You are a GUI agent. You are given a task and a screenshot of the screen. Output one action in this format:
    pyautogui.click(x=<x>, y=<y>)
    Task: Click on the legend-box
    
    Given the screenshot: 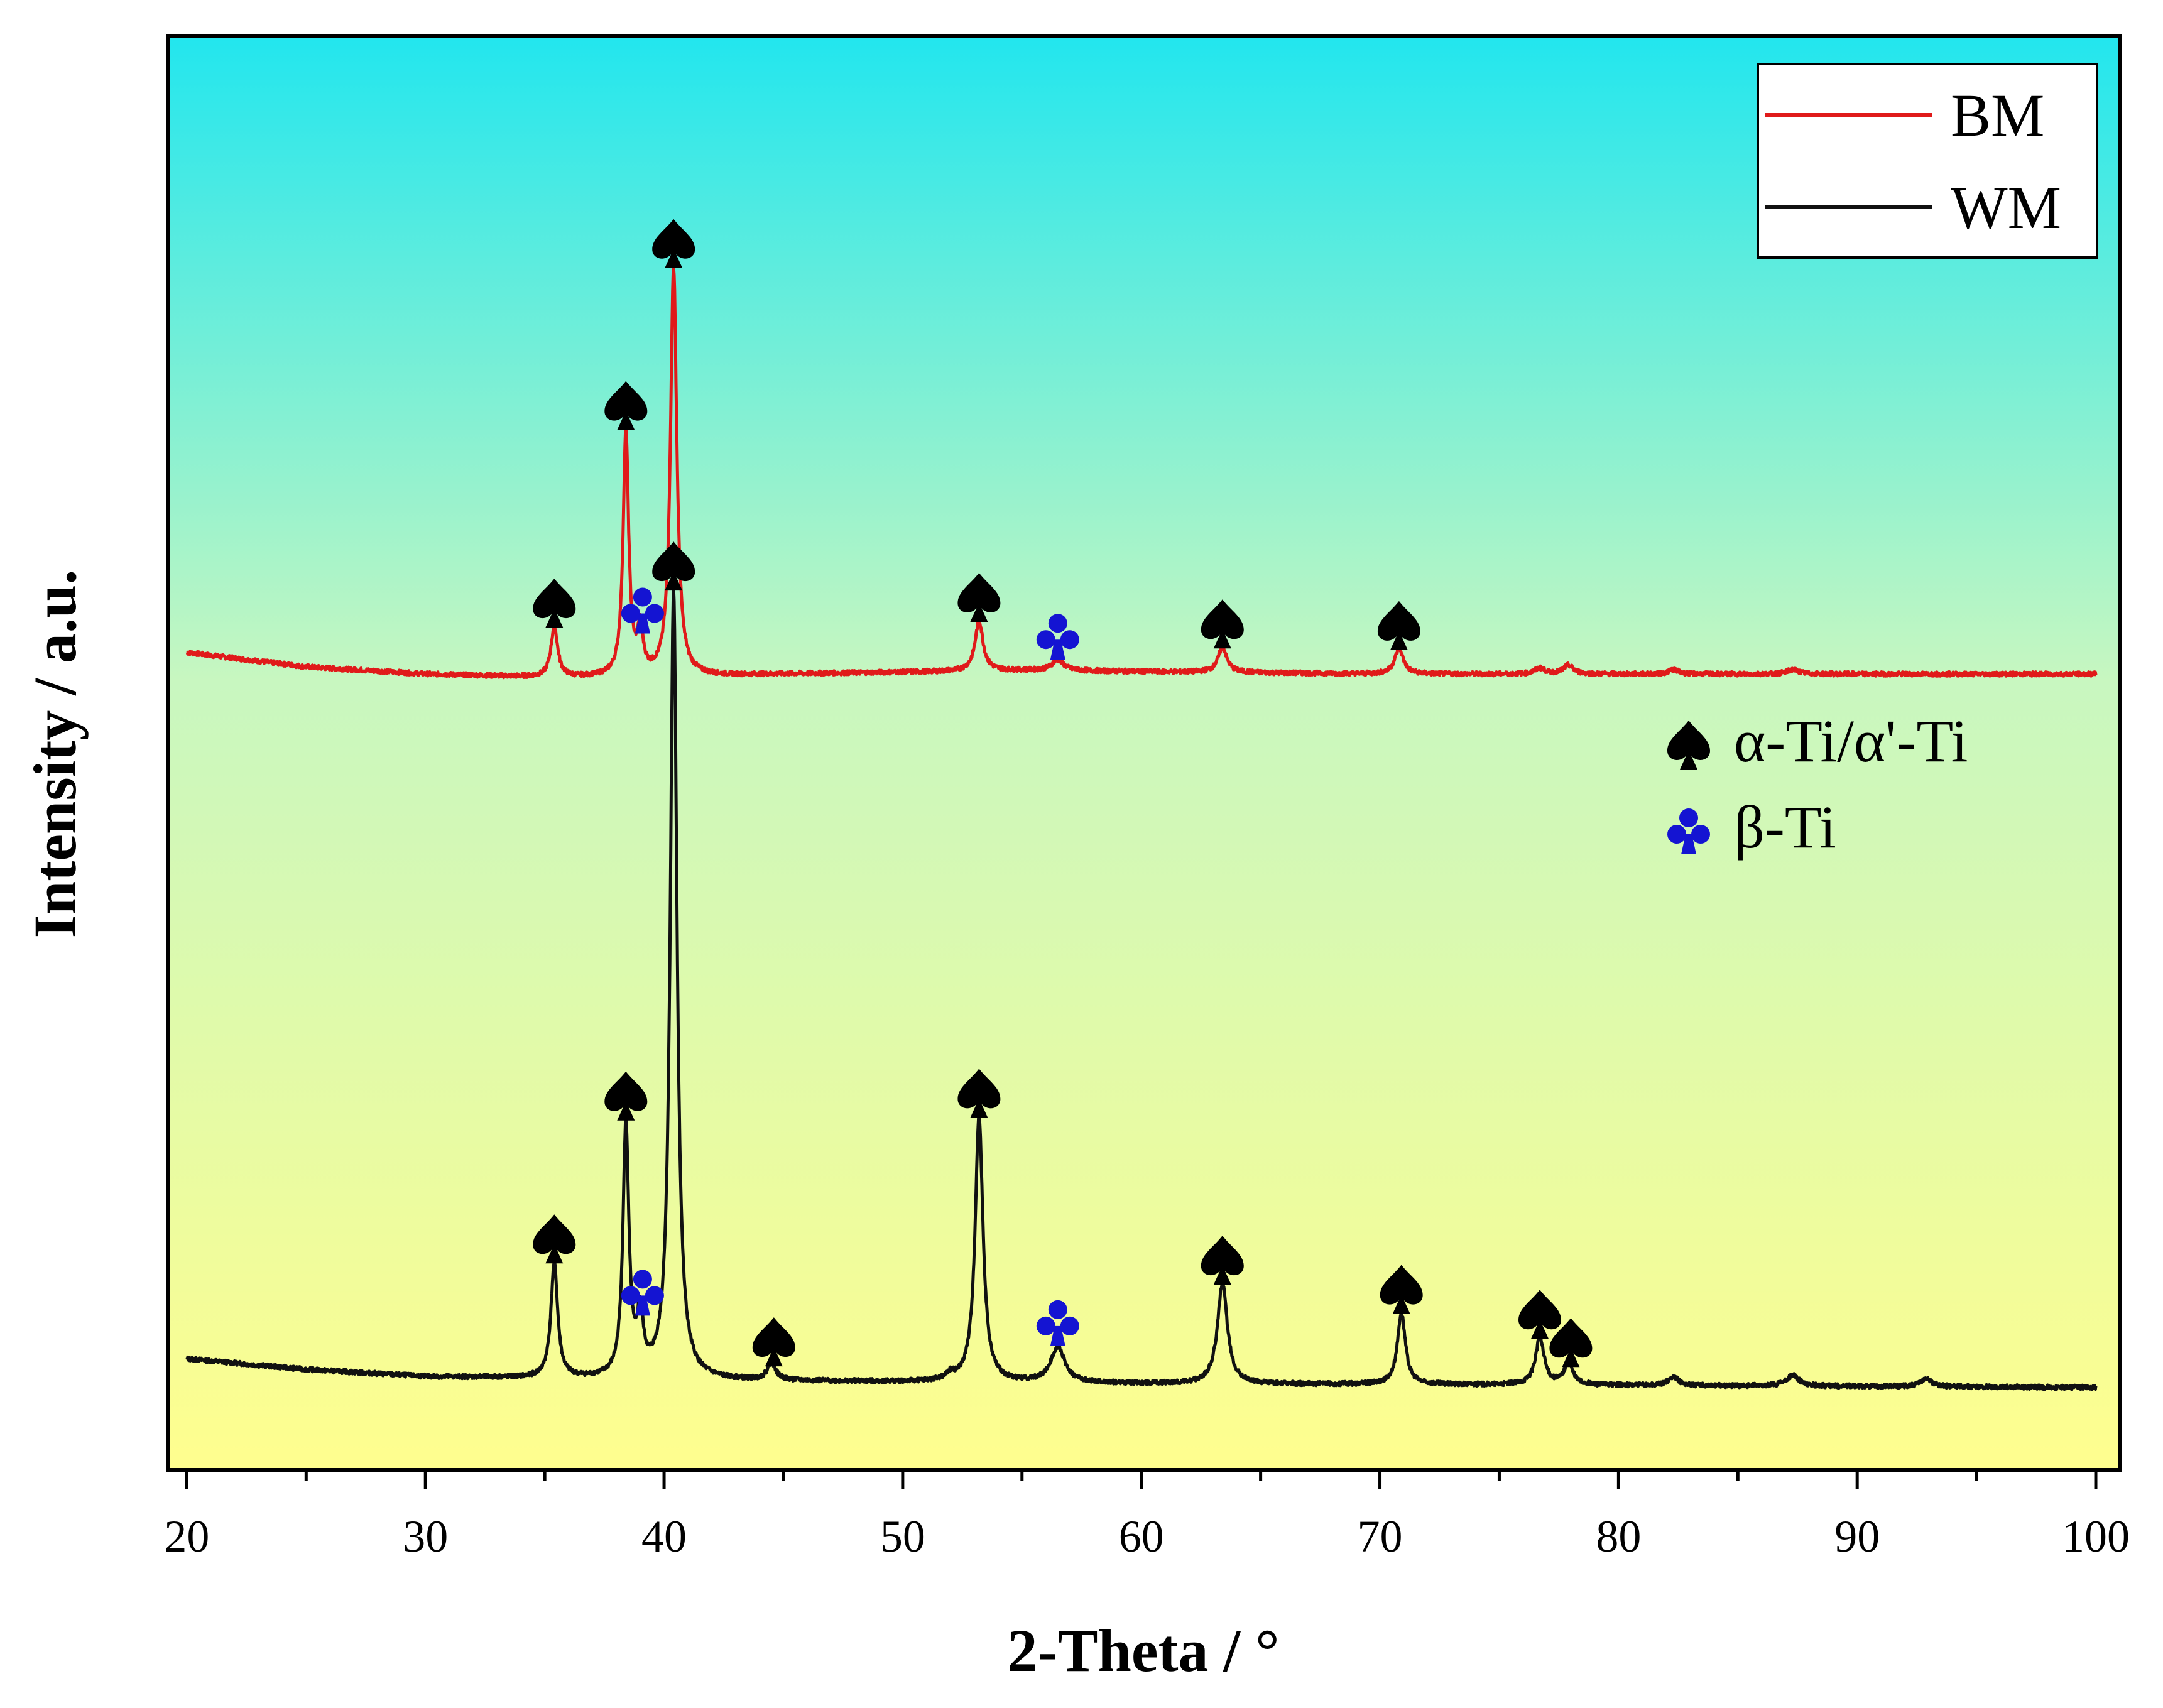 What is the action you would take?
    pyautogui.click(x=1927, y=161)
    